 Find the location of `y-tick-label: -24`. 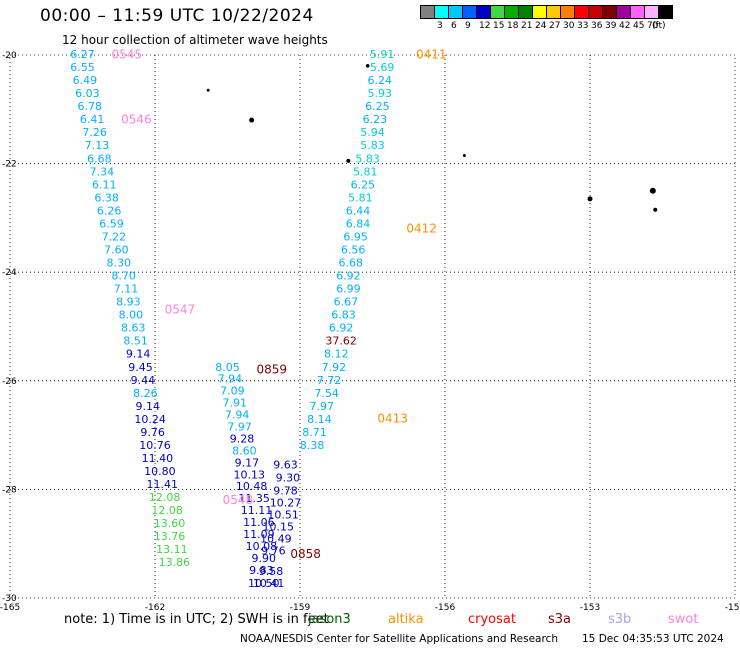

y-tick-label: -24 is located at coordinates (9, 273).